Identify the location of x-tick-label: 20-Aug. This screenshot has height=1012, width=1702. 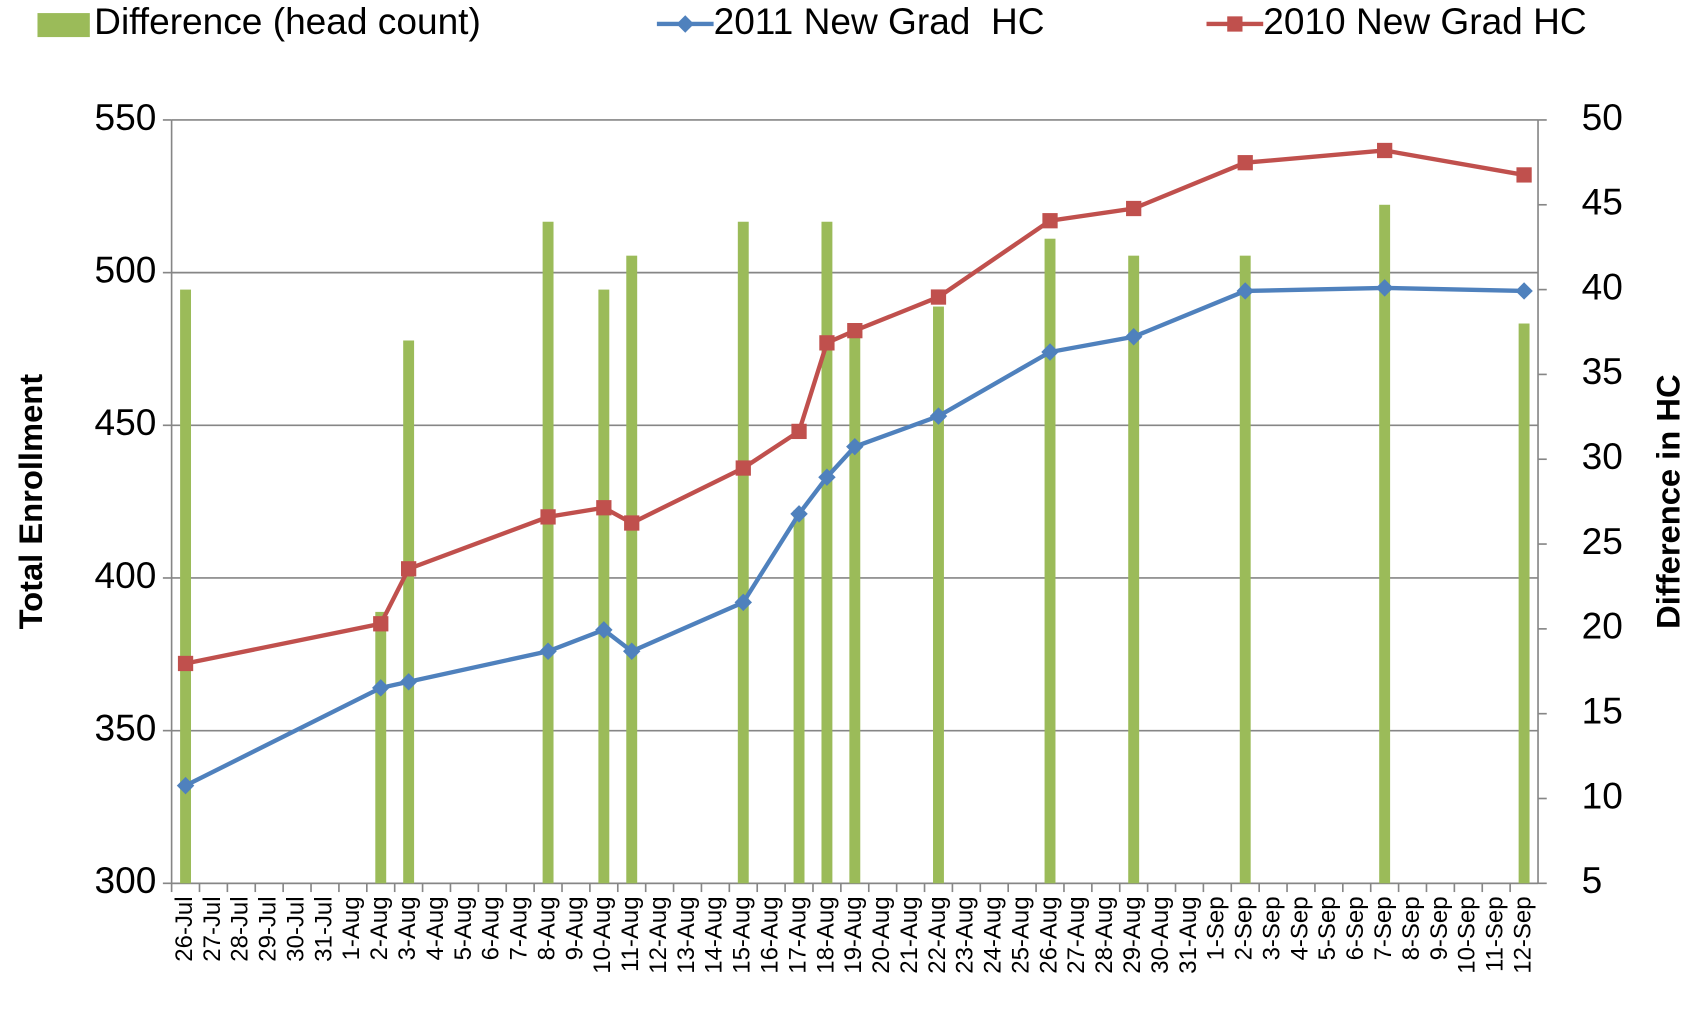
(881, 934).